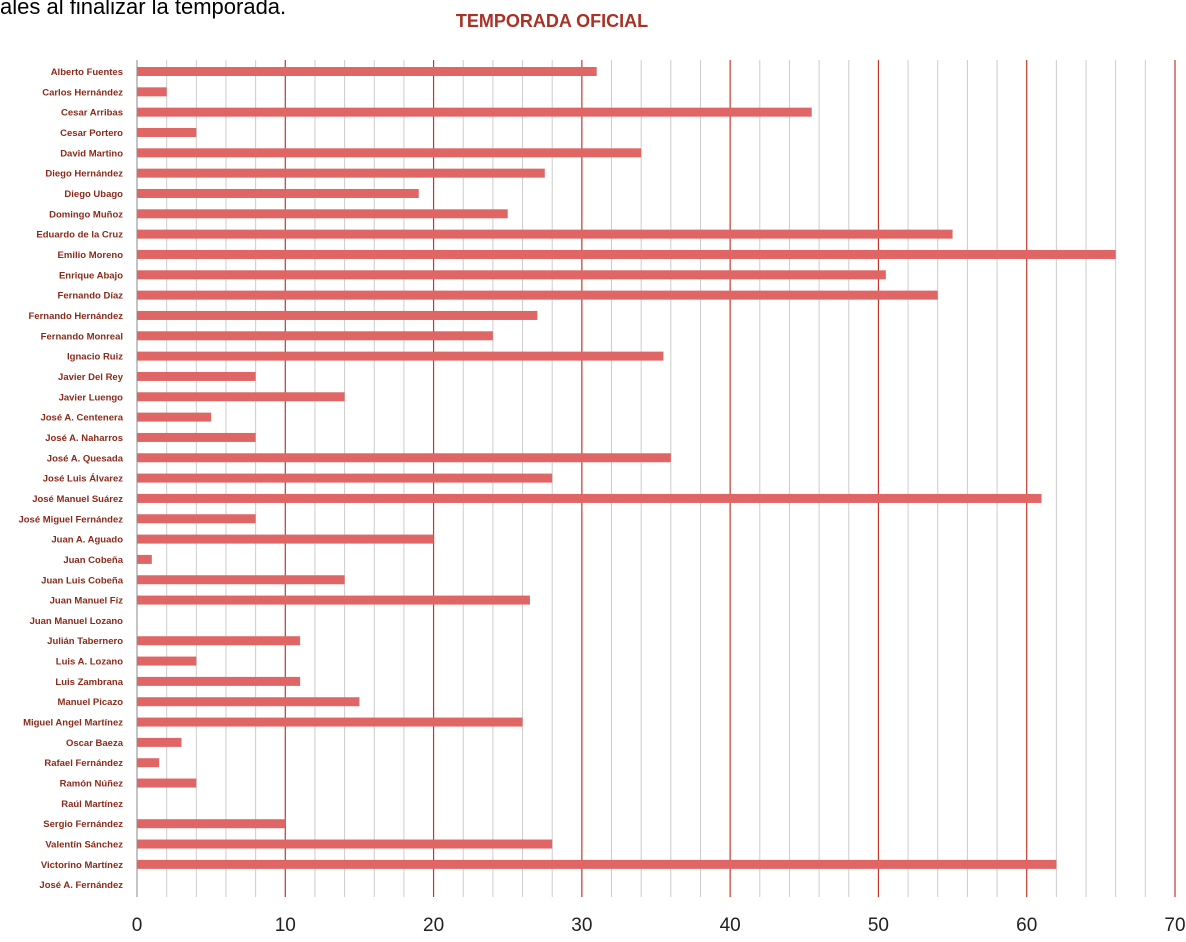 The image size is (1186, 942). What do you see at coordinates (143, 9) in the screenshot?
I see `intro-text: ales al finalizar la temporada.` at bounding box center [143, 9].